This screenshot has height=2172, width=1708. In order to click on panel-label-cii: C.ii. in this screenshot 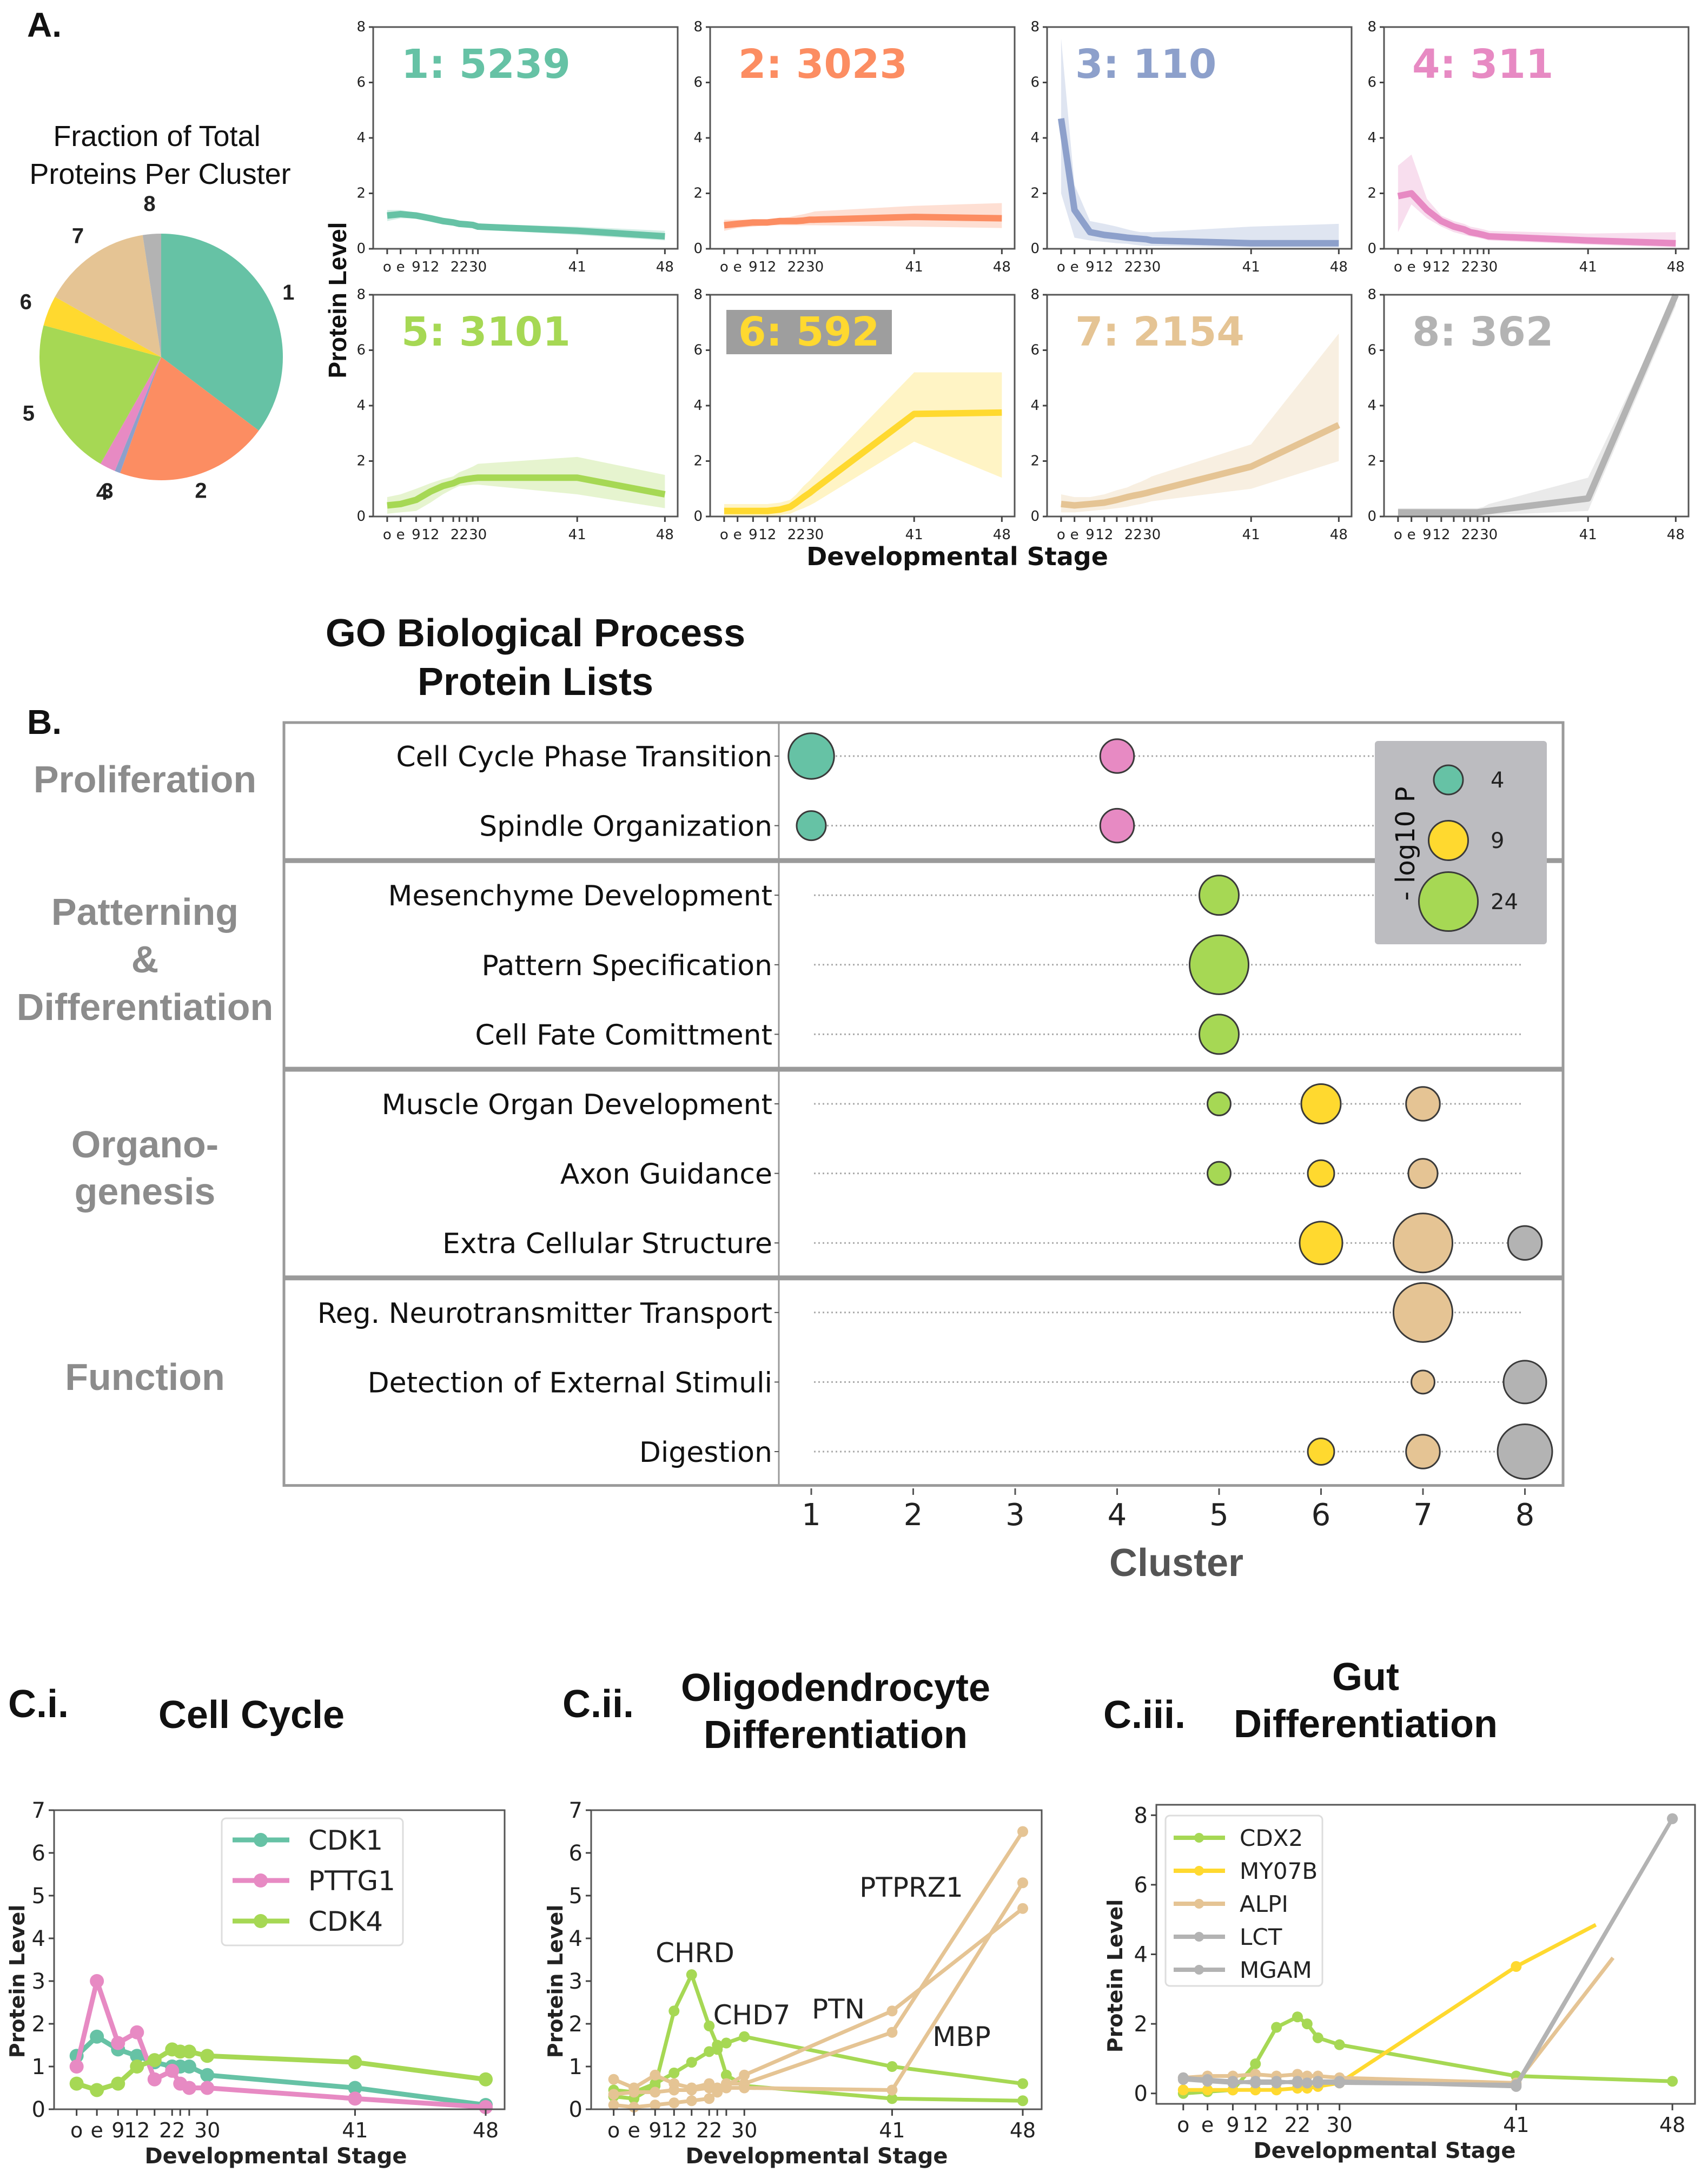, I will do `click(598, 1704)`.